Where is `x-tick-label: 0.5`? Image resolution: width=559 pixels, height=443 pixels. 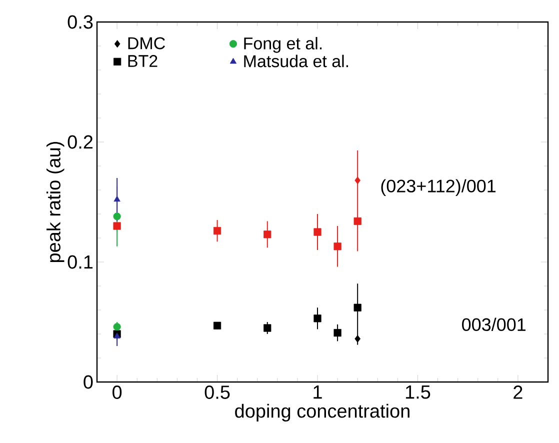
x-tick-label: 0.5 is located at coordinates (217, 392).